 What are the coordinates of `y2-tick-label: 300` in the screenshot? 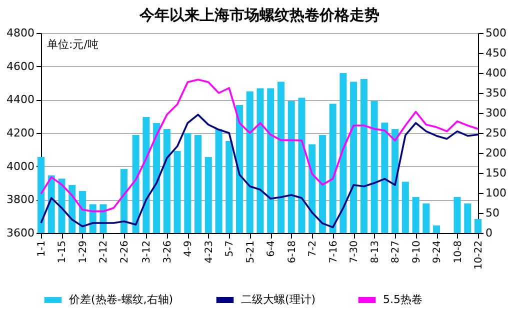 It's located at (496, 113).